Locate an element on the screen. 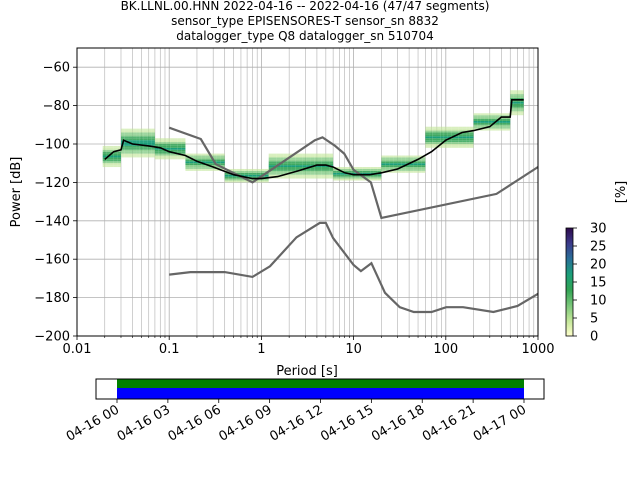 The height and width of the screenshot is (480, 640). x-axis-ticks: 0.01 0.1 1 10 100 1000 is located at coordinates (309, 346).